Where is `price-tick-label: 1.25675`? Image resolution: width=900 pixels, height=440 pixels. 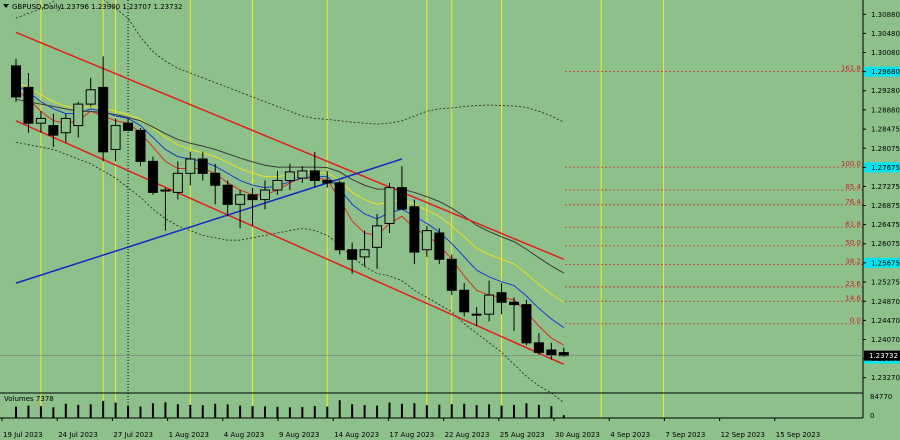
price-tick-label: 1.25675 is located at coordinates (885, 263).